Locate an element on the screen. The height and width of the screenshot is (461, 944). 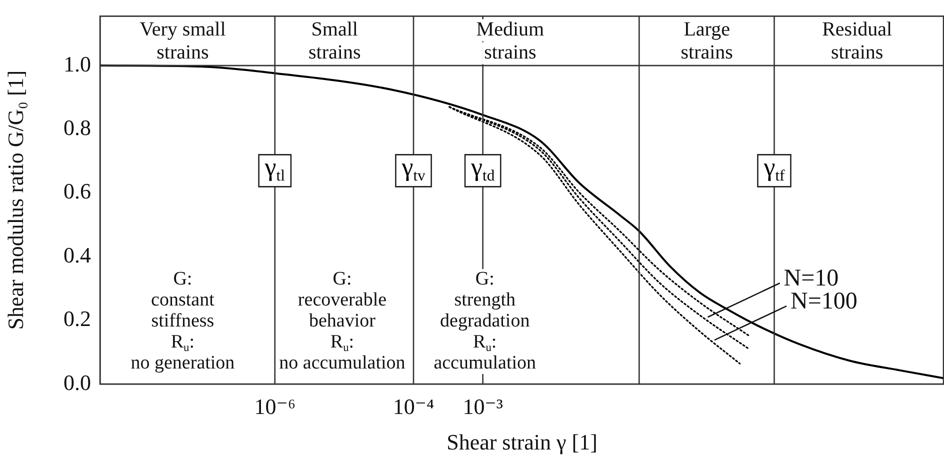
annotation: Small strains is located at coordinates (334, 41).